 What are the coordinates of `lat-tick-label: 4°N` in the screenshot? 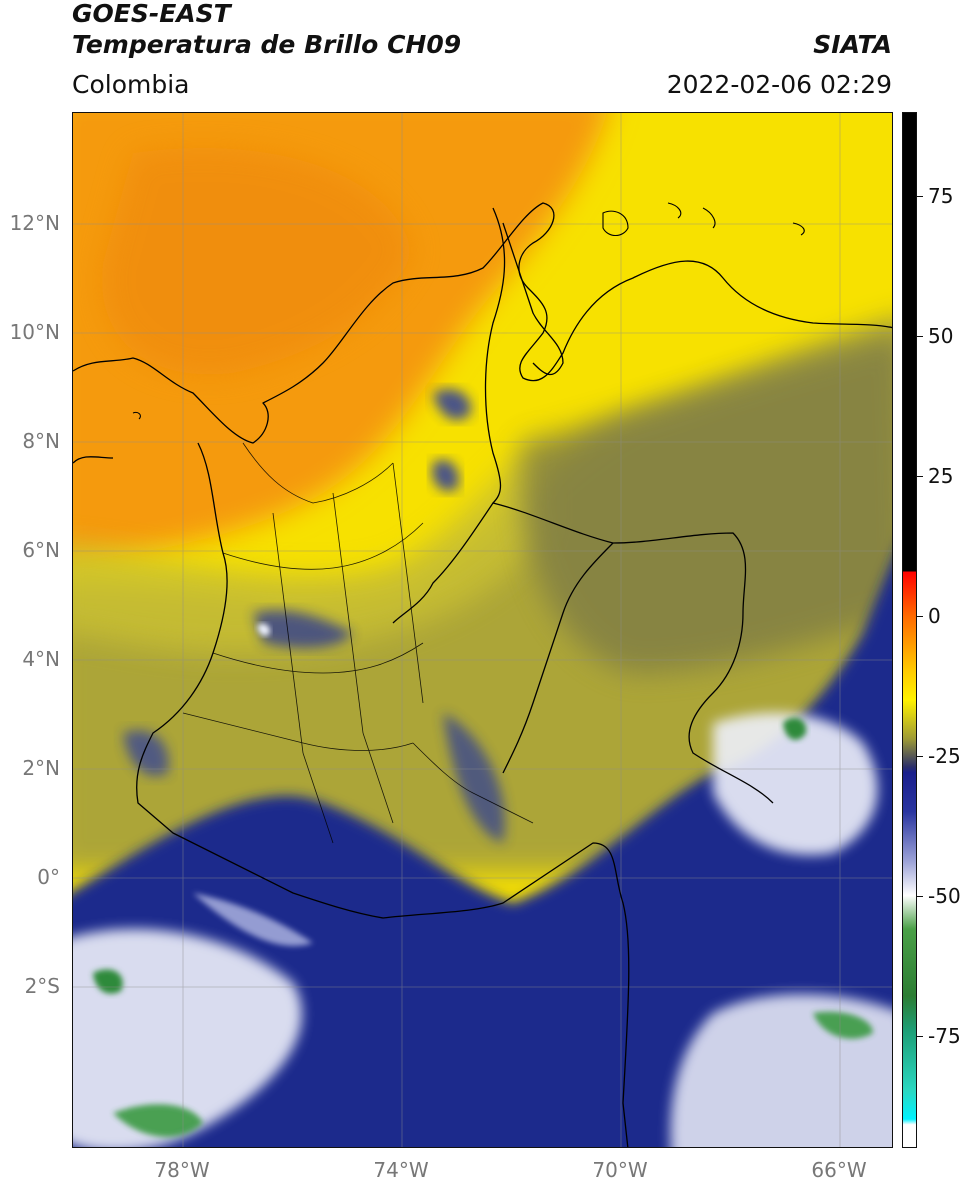 It's located at (41, 659).